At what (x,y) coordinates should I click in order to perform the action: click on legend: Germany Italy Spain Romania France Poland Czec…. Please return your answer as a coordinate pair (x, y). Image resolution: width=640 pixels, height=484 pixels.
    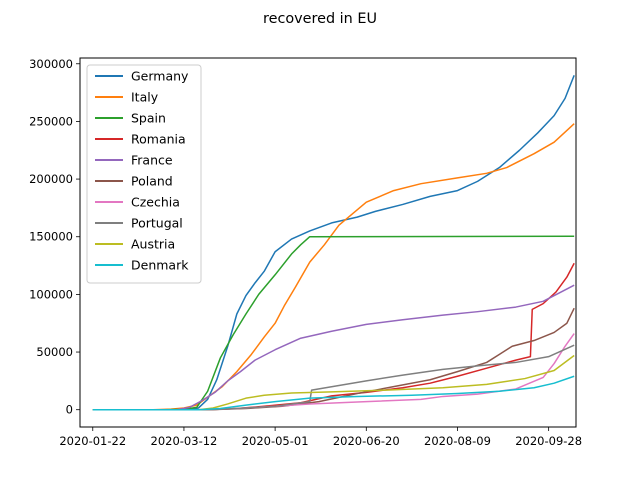
    Looking at the image, I should click on (144, 174).